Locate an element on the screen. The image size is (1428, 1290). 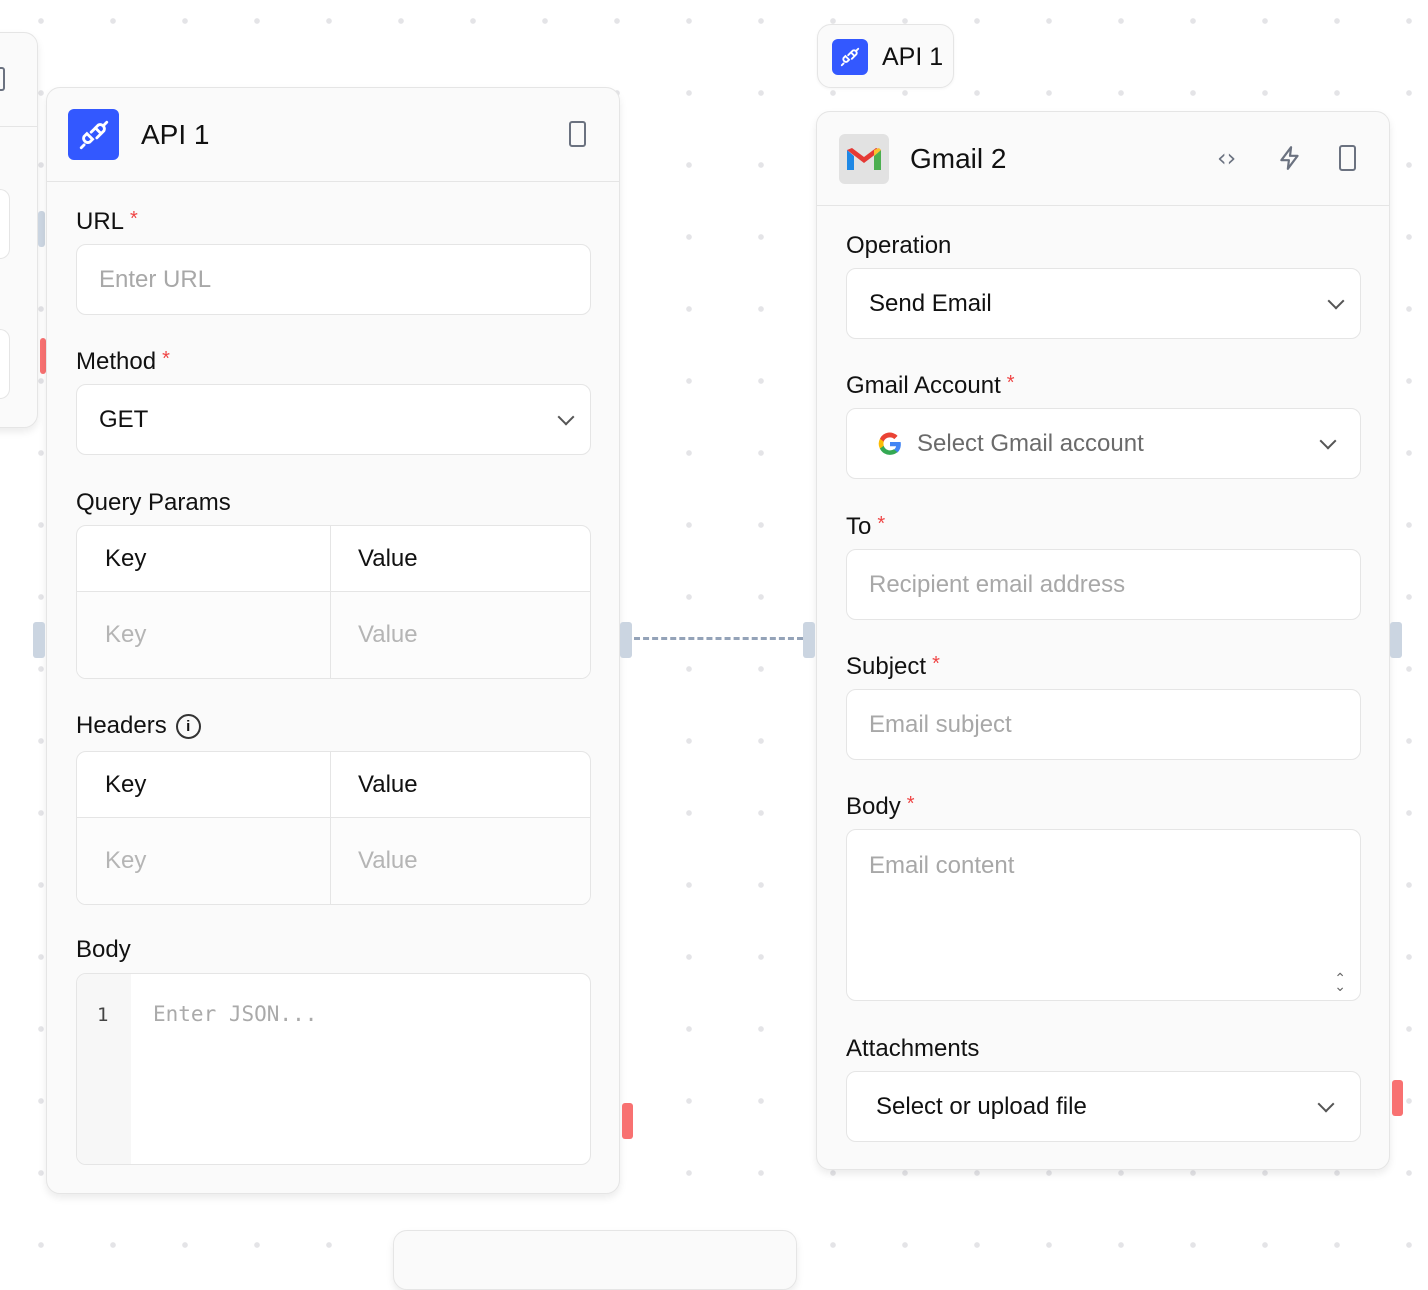
url-input: Enter URL is located at coordinates (333, 279).